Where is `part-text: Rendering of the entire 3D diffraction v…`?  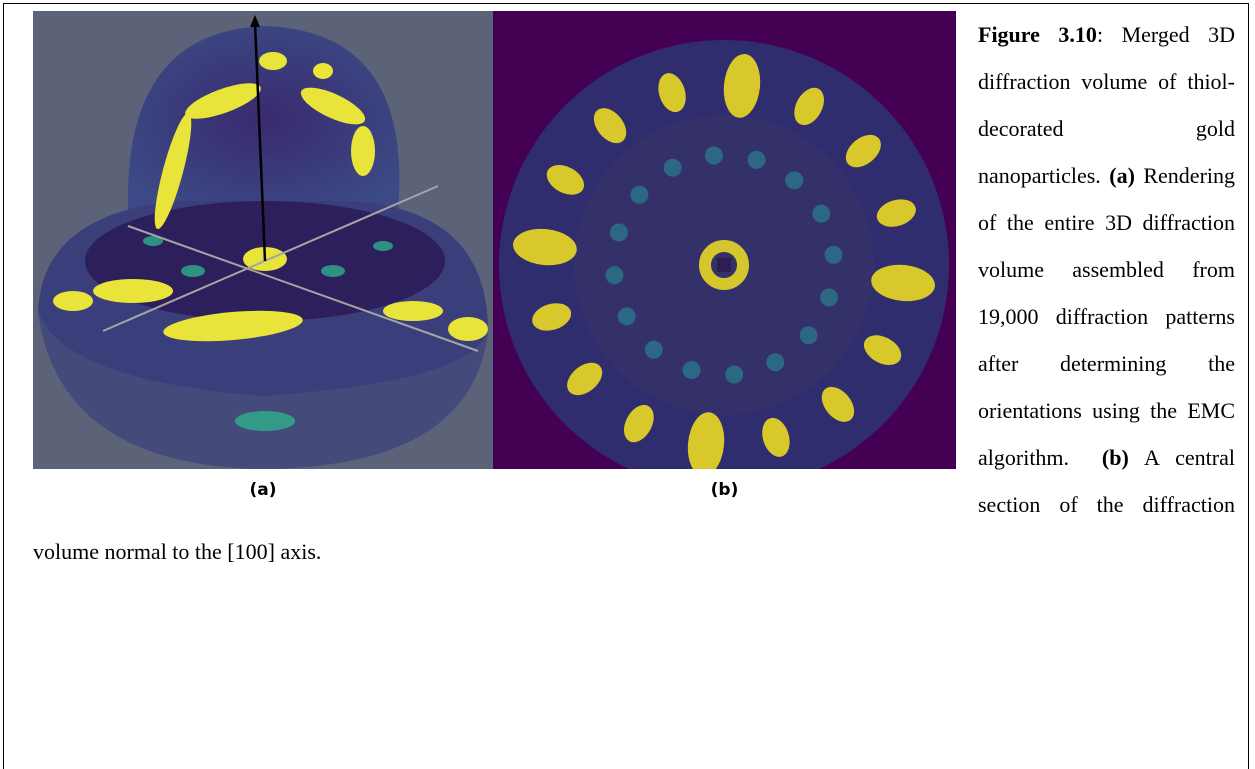 part-text: Rendering of the entire 3D diffraction v… is located at coordinates (1107, 316).